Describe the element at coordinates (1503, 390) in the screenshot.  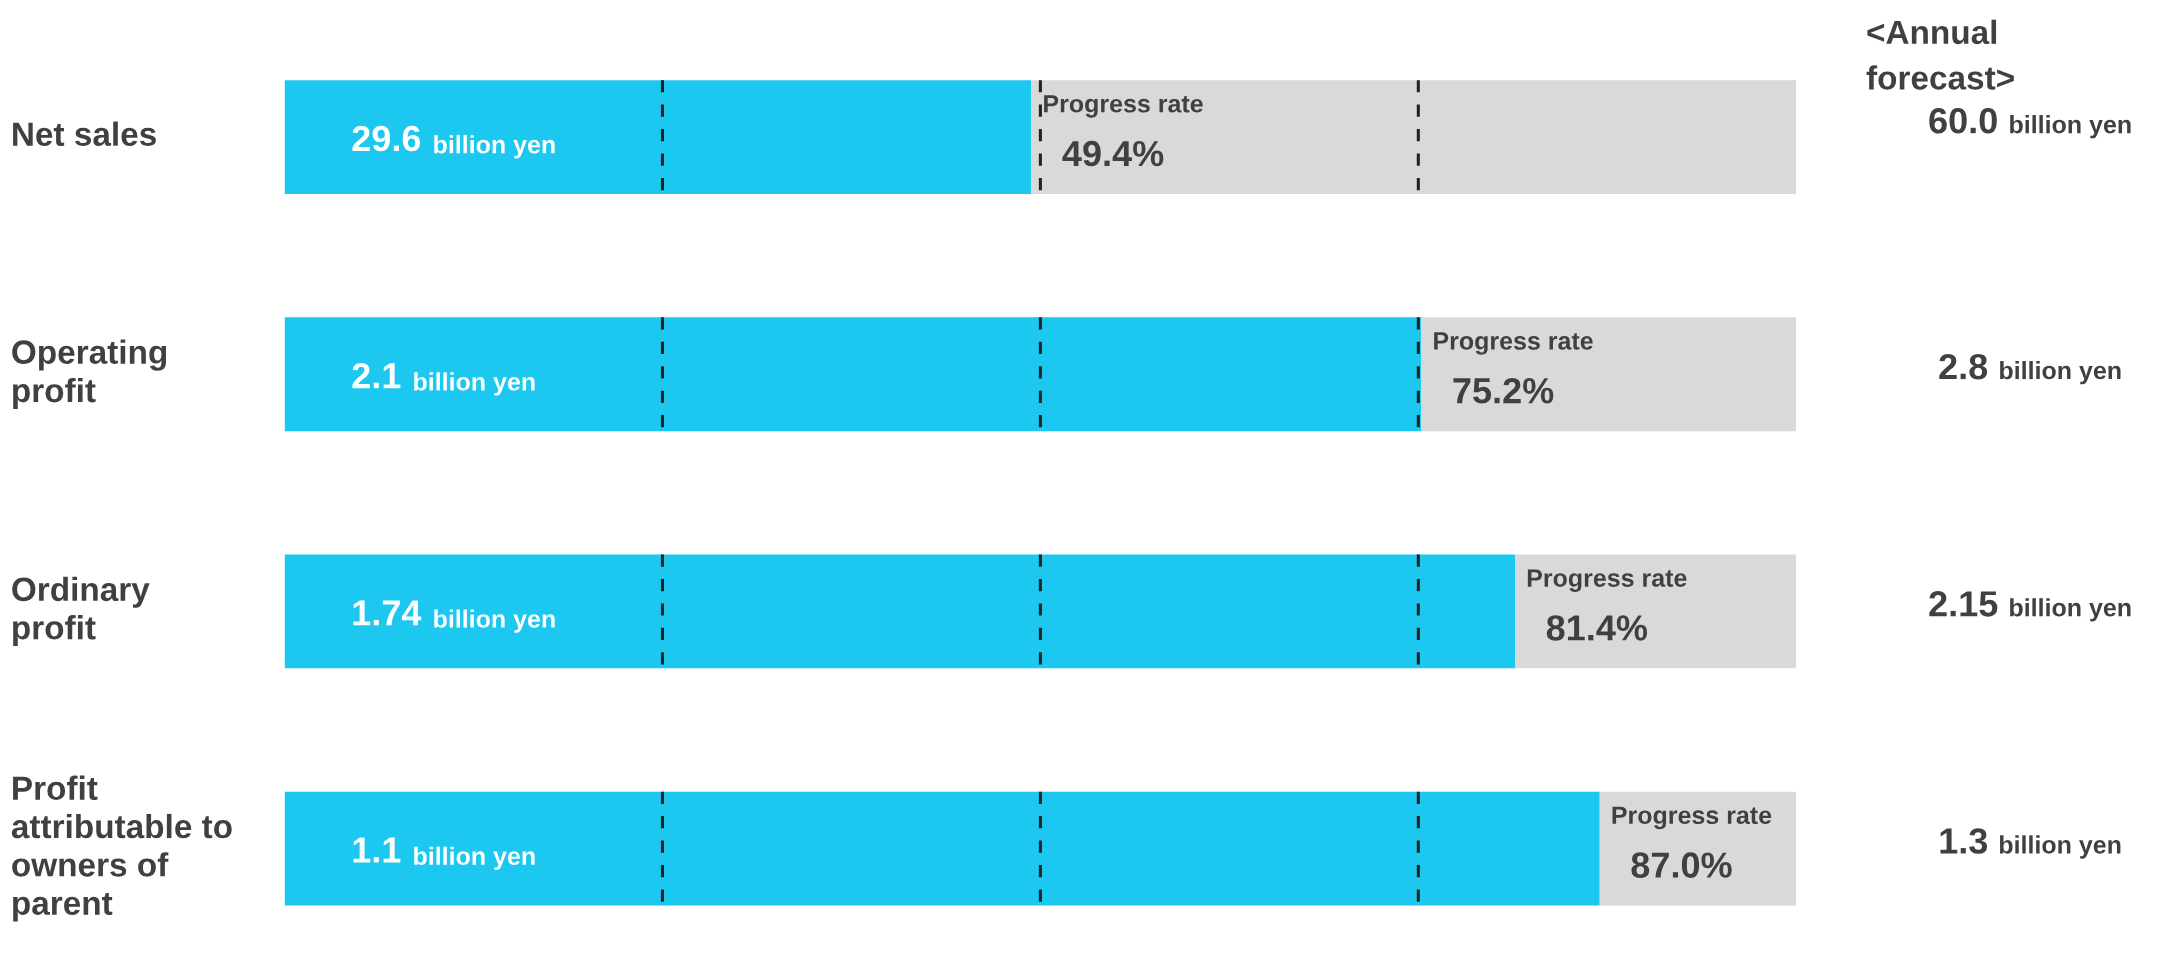
I see `data-label: 75.2%` at that location.